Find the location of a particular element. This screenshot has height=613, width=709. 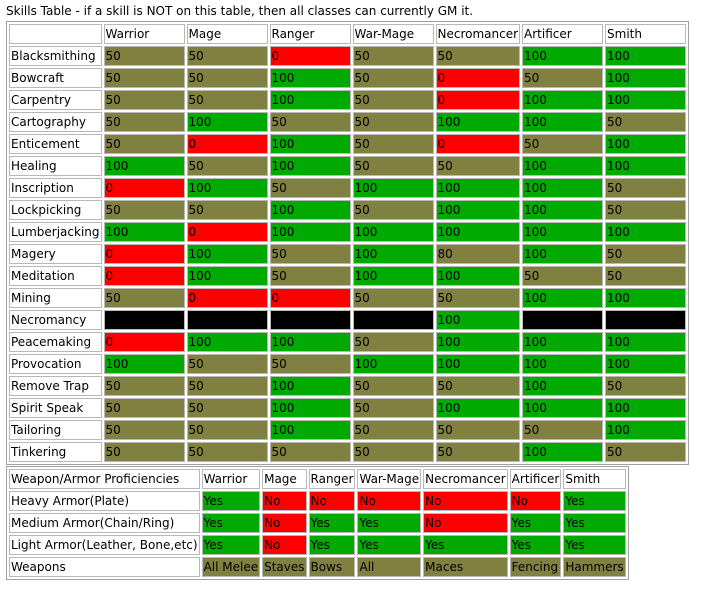

skill-name: Remove Trap is located at coordinates (55, 386).